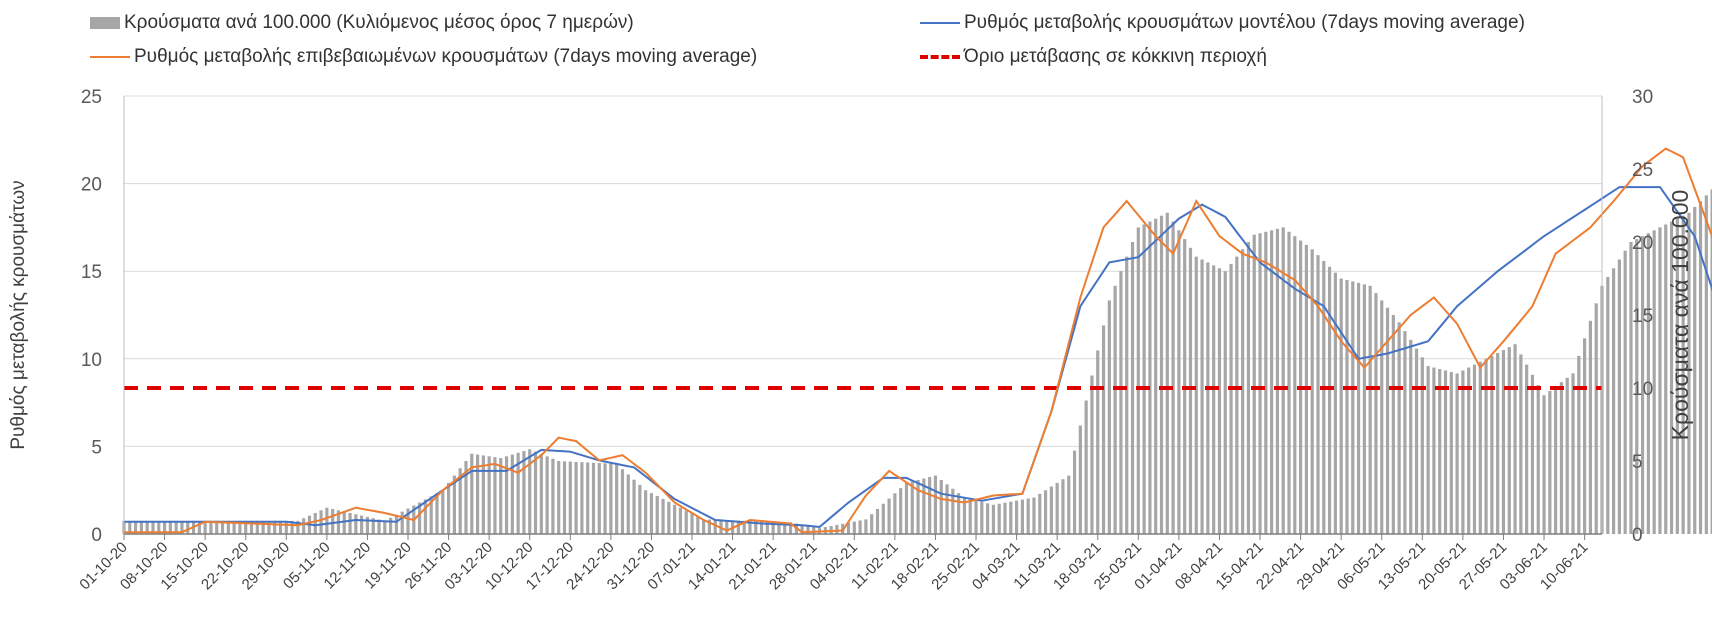  I want to click on y-tick-label-left: 25, so click(91, 97).